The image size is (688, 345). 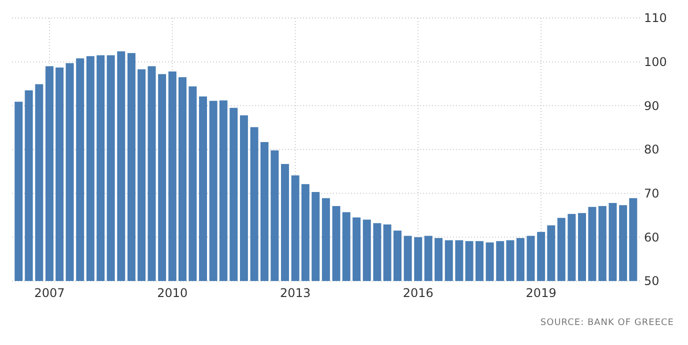 What do you see at coordinates (172, 293) in the screenshot?
I see `x-tick-label: 2010` at bounding box center [172, 293].